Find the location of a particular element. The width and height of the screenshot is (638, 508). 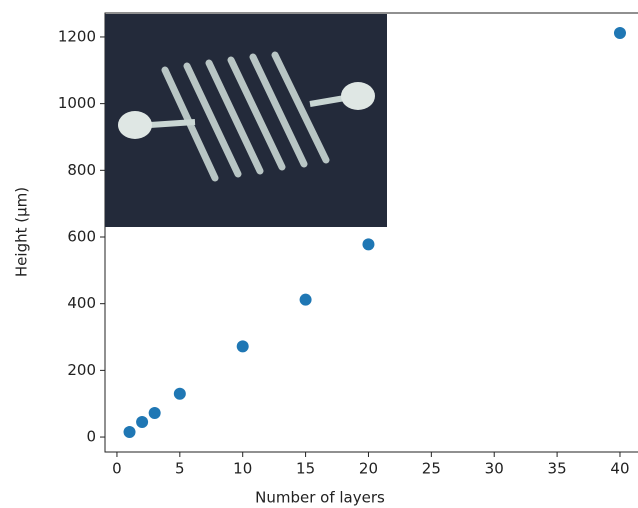

y-tick-label: 1000 is located at coordinates (77, 103).